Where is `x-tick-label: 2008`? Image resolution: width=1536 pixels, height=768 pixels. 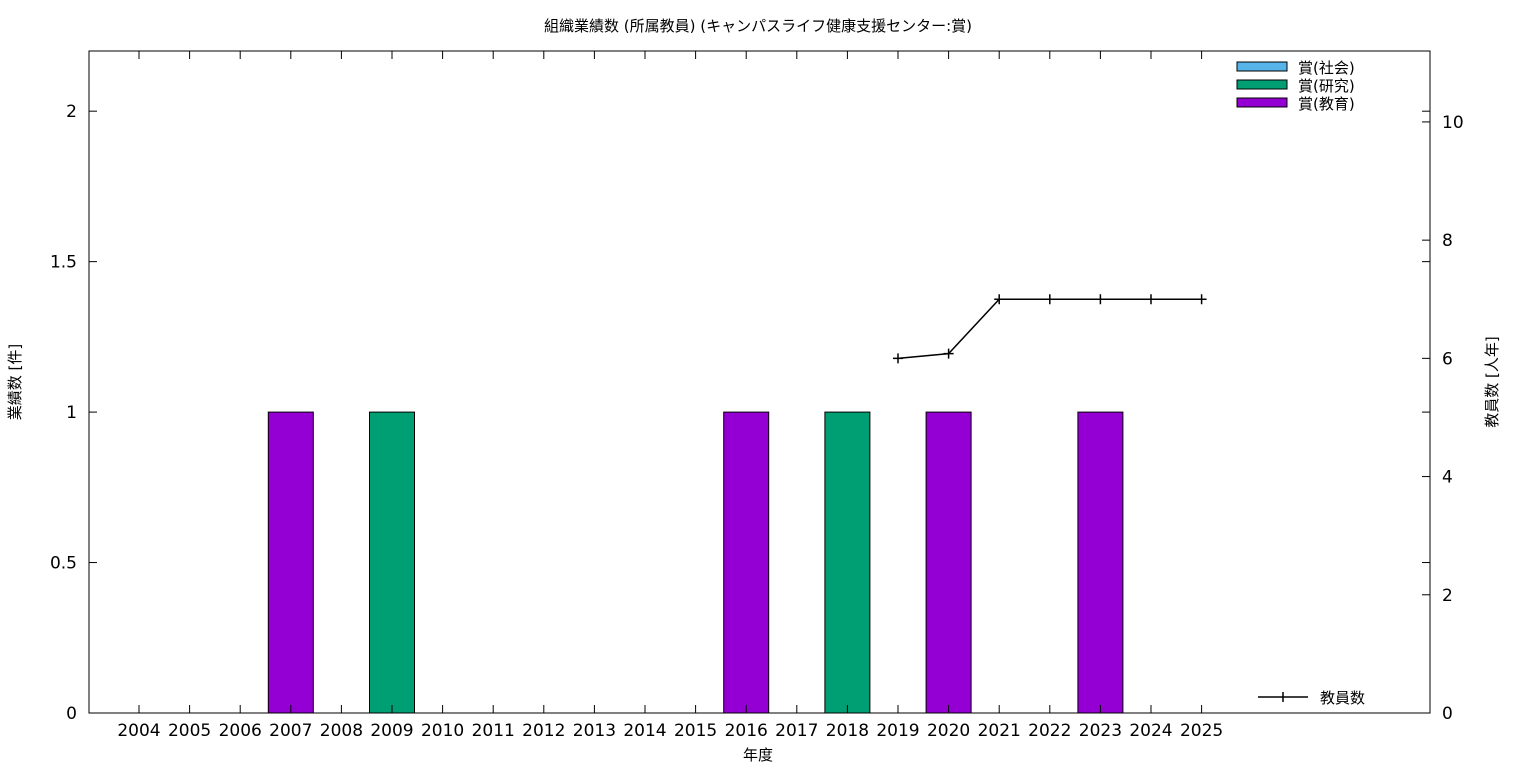 x-tick-label: 2008 is located at coordinates (341, 731).